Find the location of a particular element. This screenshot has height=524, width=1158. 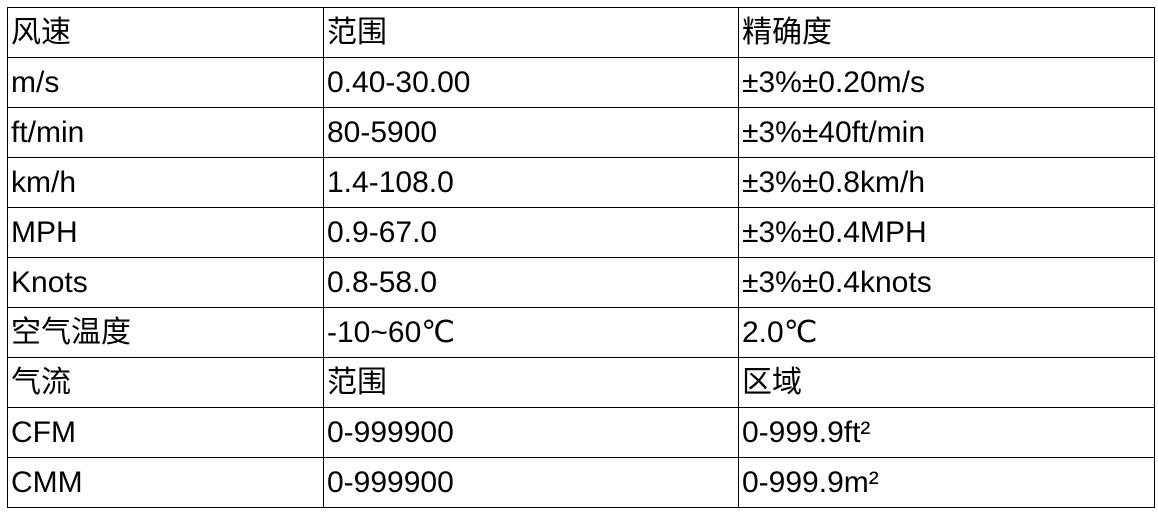

table-row: ft/min 80-5900 ±3%±40ft/min is located at coordinates (581, 132).